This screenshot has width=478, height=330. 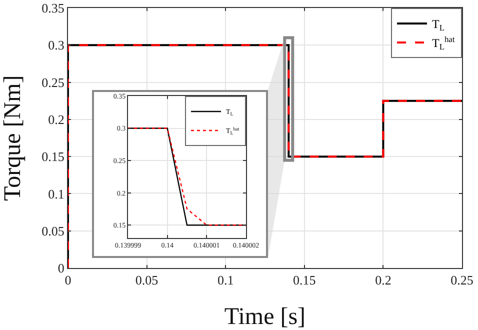 I want to click on y-tick-label: 0.3, so click(x=56, y=45).